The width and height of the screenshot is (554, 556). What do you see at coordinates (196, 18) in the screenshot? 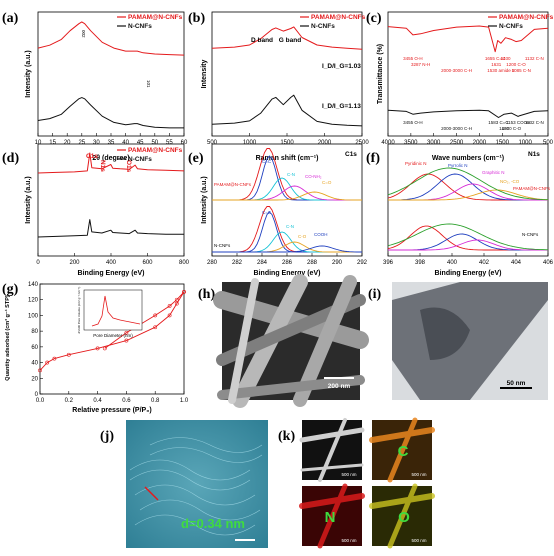
I see `panel-b-label: (b)` at bounding box center [196, 18].